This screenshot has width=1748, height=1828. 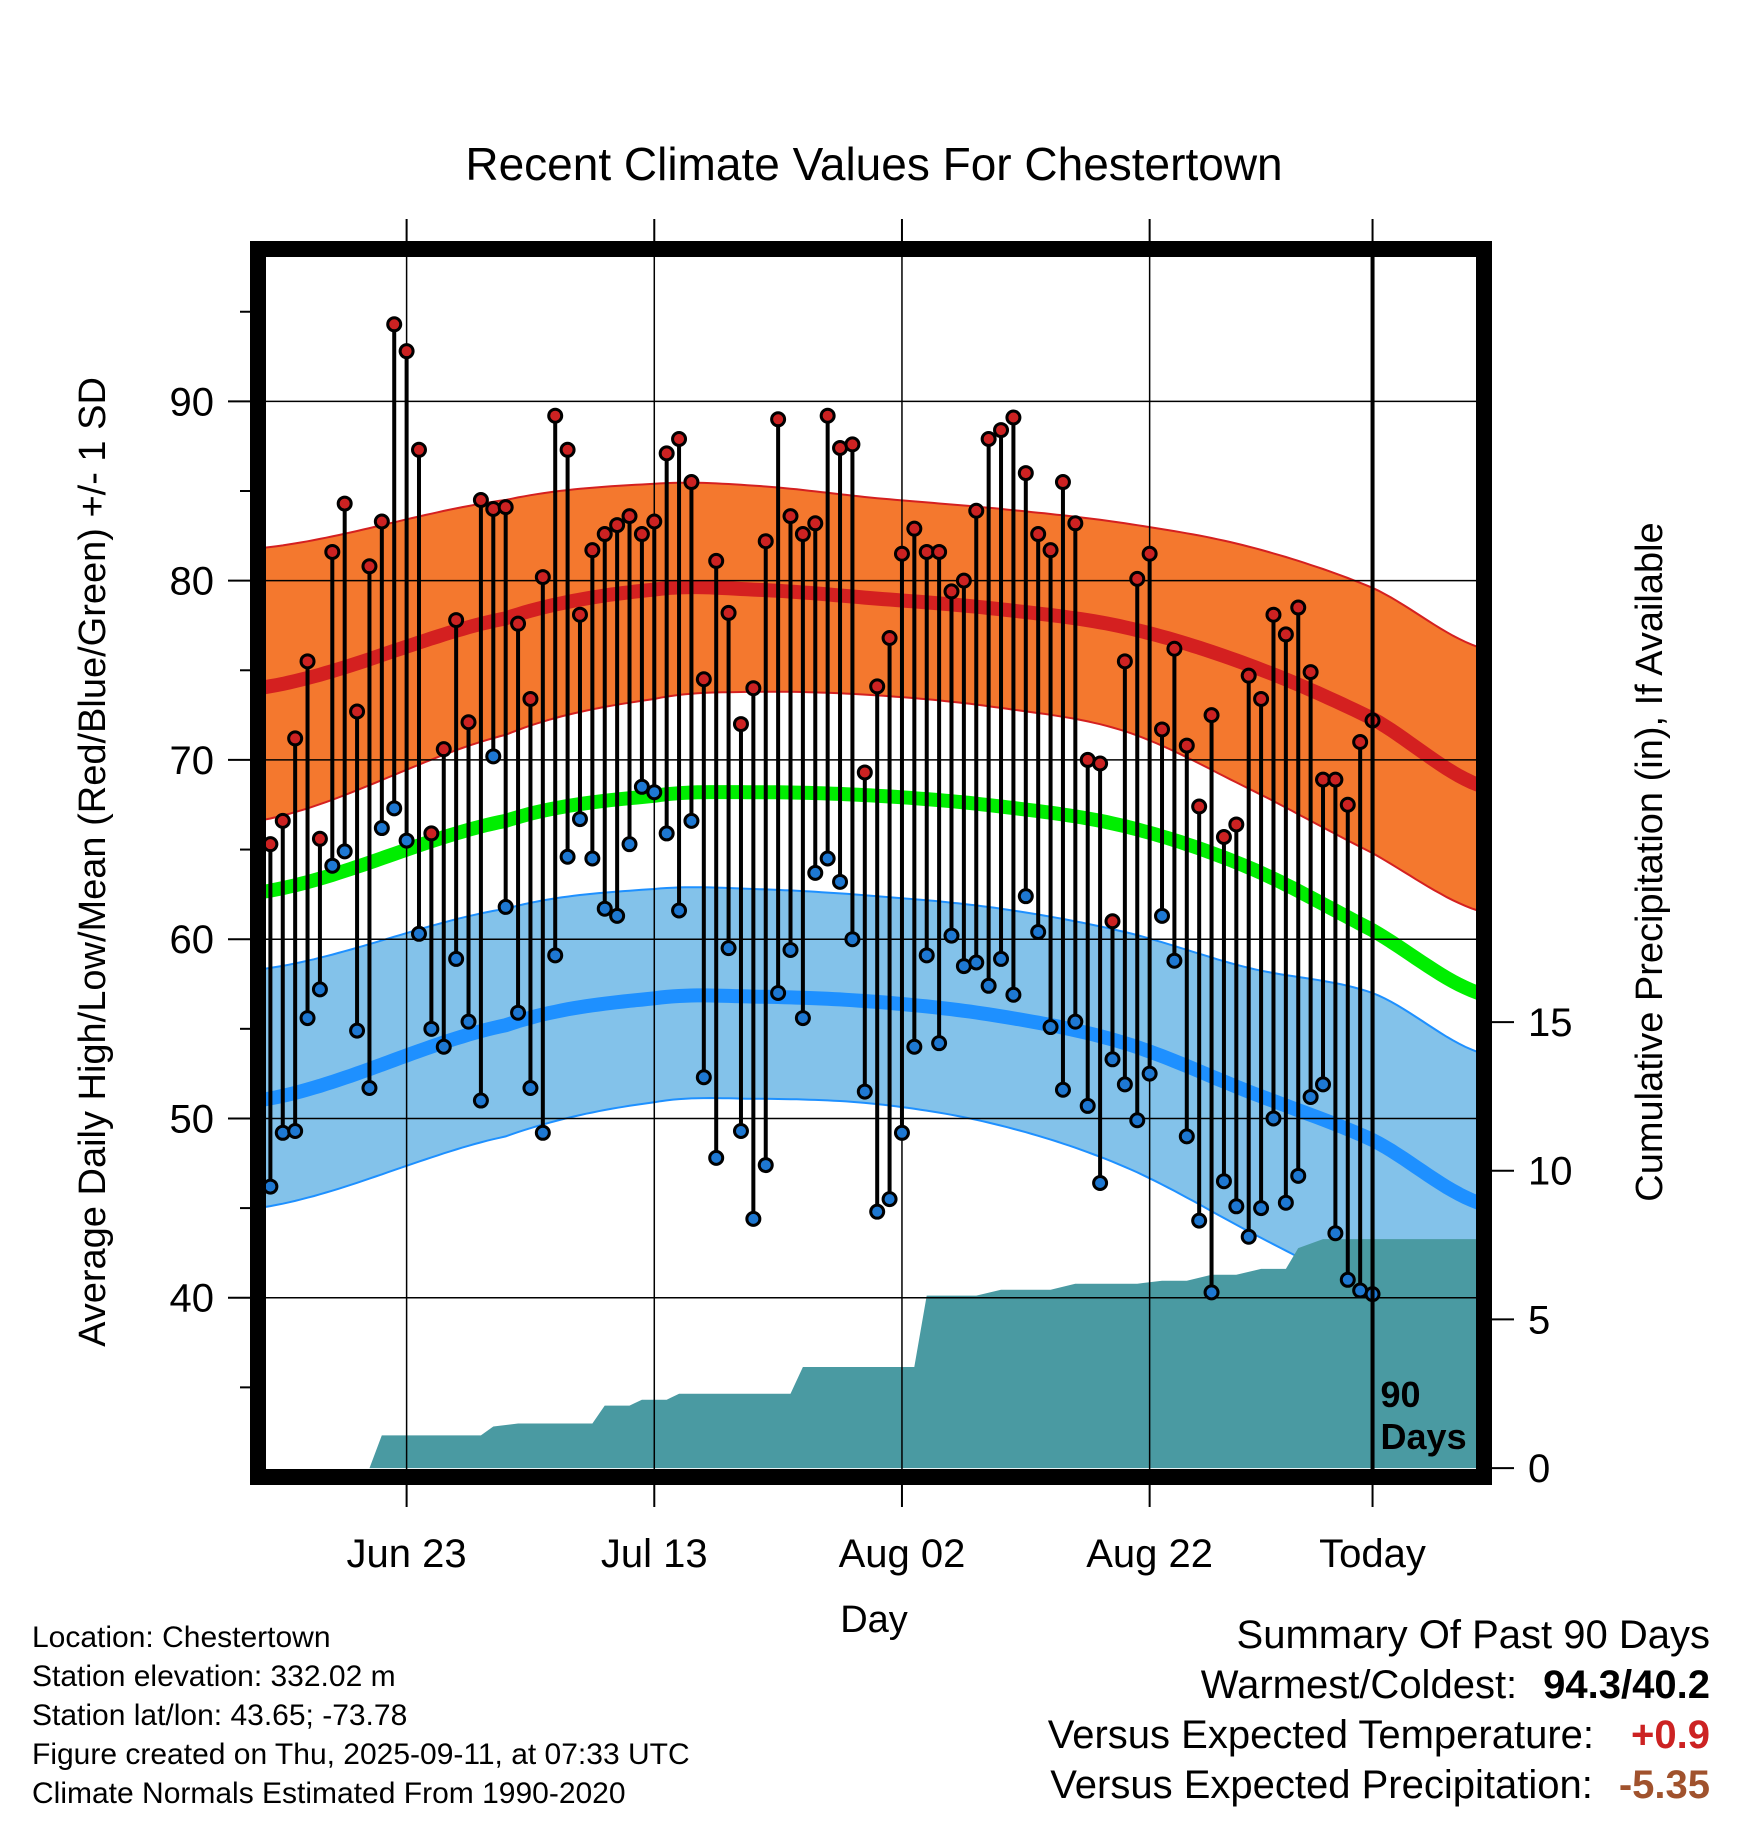 I want to click on today-marker-label: 90 Days, so click(x=1424, y=1415).